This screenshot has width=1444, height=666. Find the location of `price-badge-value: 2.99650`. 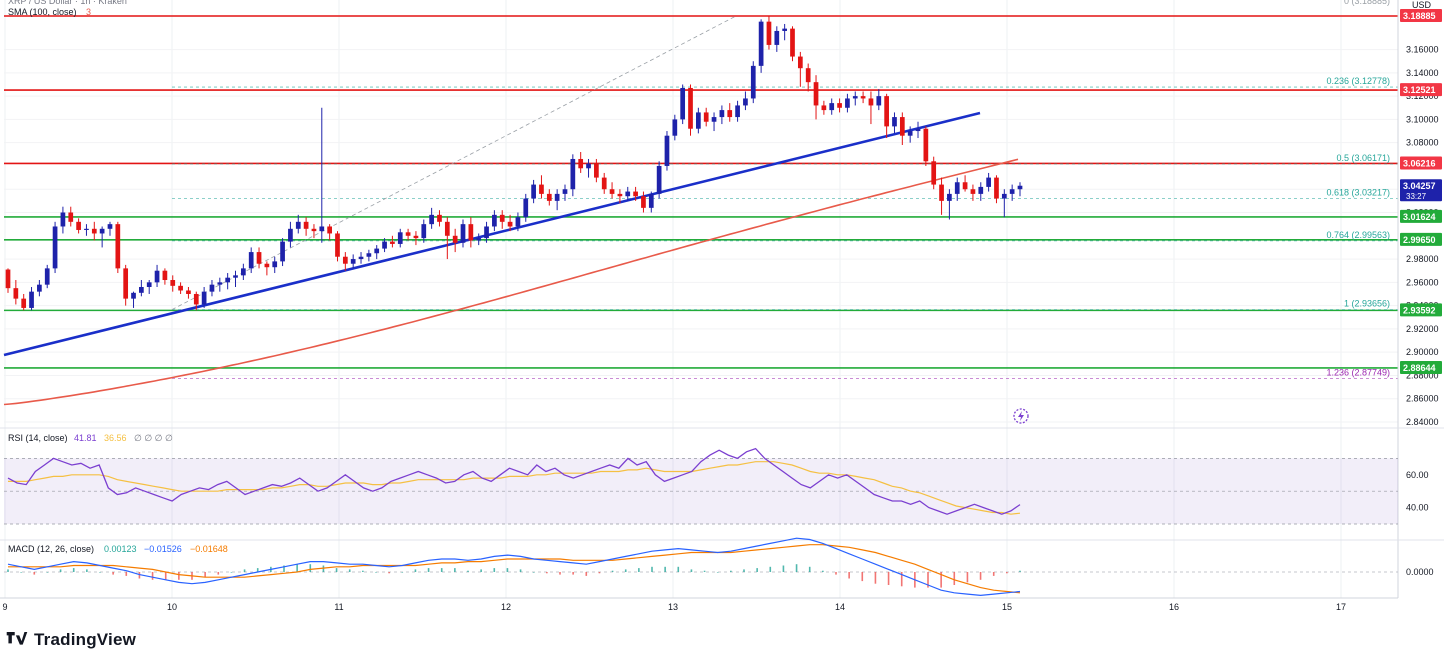

price-badge-value: 2.99650 is located at coordinates (1419, 240).